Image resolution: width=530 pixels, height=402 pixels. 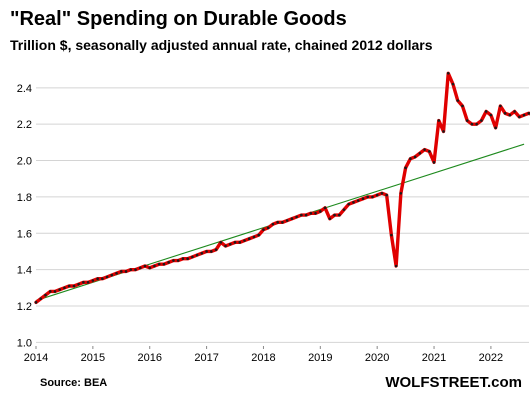 What do you see at coordinates (206, 358) in the screenshot?
I see `x-tick-label: 2017` at bounding box center [206, 358].